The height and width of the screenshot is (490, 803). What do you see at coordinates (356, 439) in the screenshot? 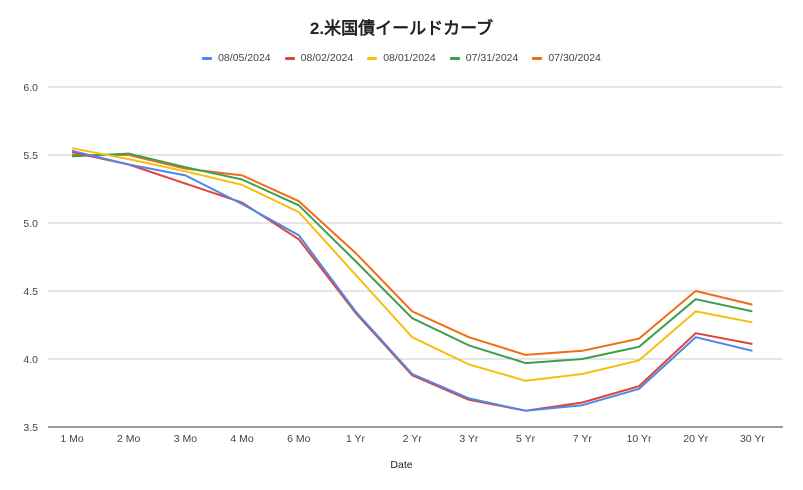
I see `x-tick-label: 1 Yr` at bounding box center [356, 439].